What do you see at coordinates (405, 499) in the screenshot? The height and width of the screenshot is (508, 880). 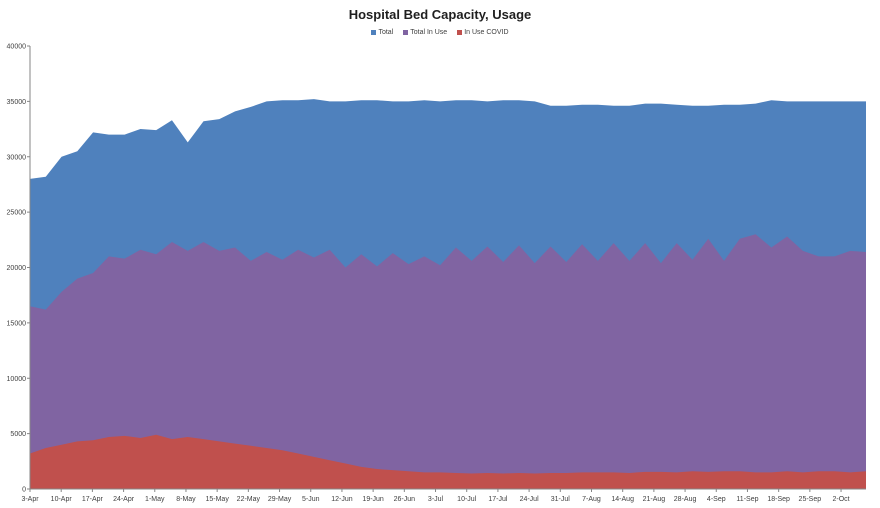 I see `x-tick-label: 26-Jun` at bounding box center [405, 499].